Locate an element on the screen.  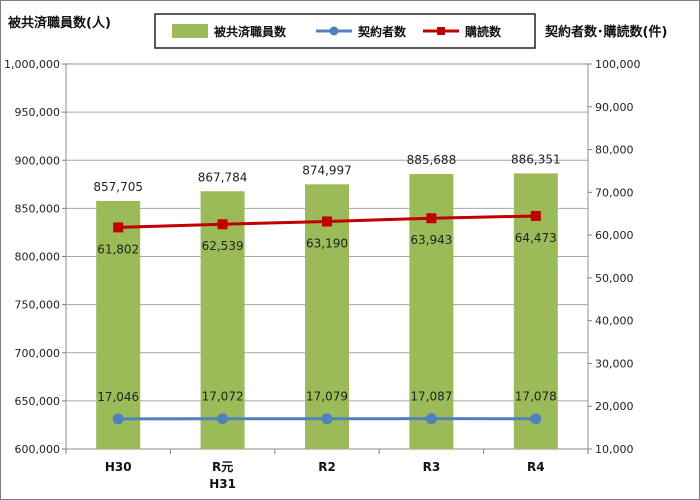
left-axis-title: 被共済職員数(人) is located at coordinates (59, 23).